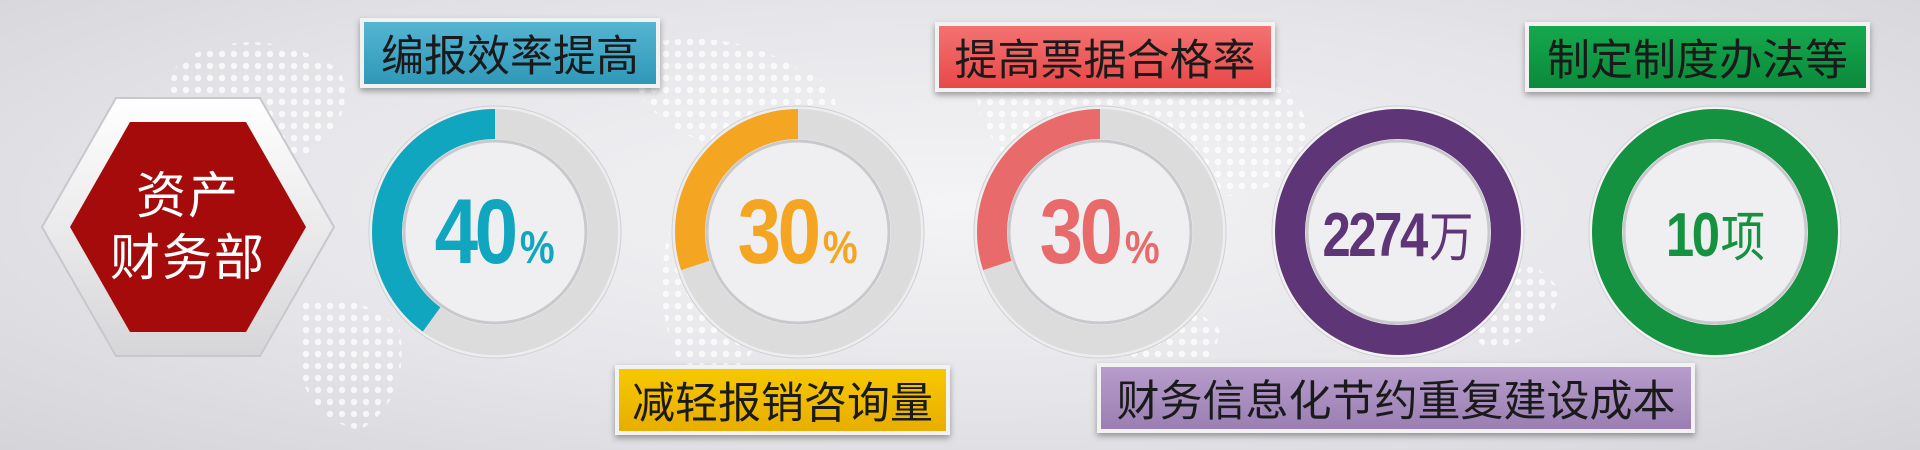 The height and width of the screenshot is (450, 1920). What do you see at coordinates (1451, 237) in the screenshot?
I see `metric-unit: 万` at bounding box center [1451, 237].